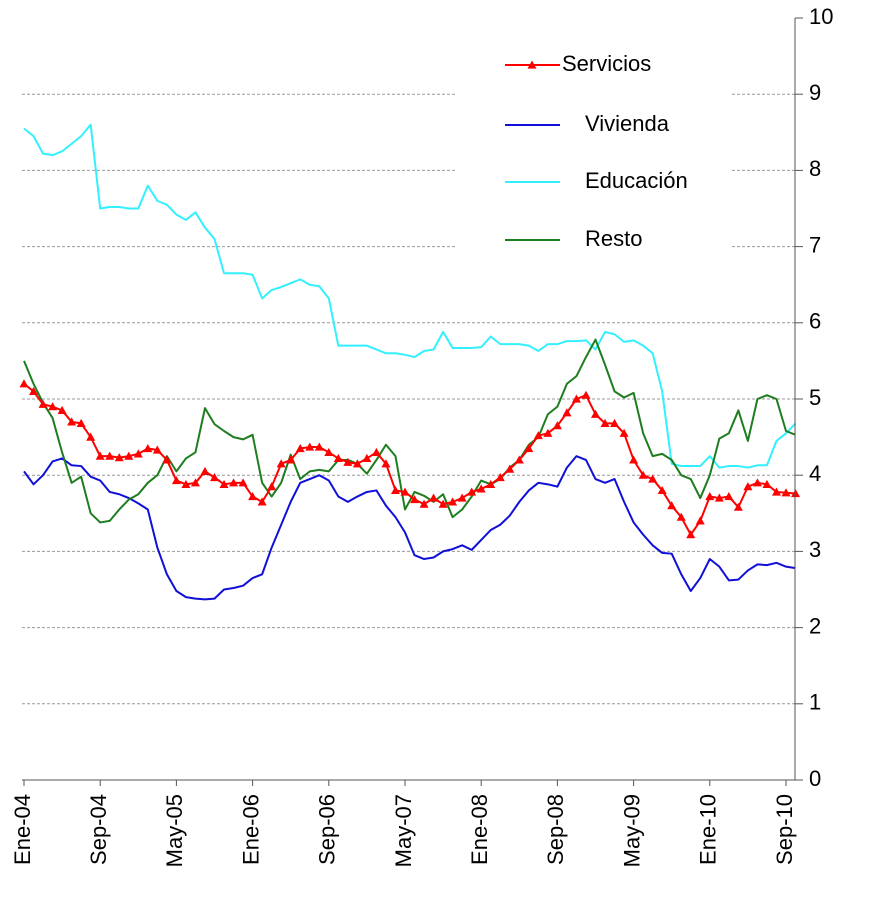 The image size is (873, 909). Describe the element at coordinates (815, 244) in the screenshot. I see `y-tick-label: 7` at that location.